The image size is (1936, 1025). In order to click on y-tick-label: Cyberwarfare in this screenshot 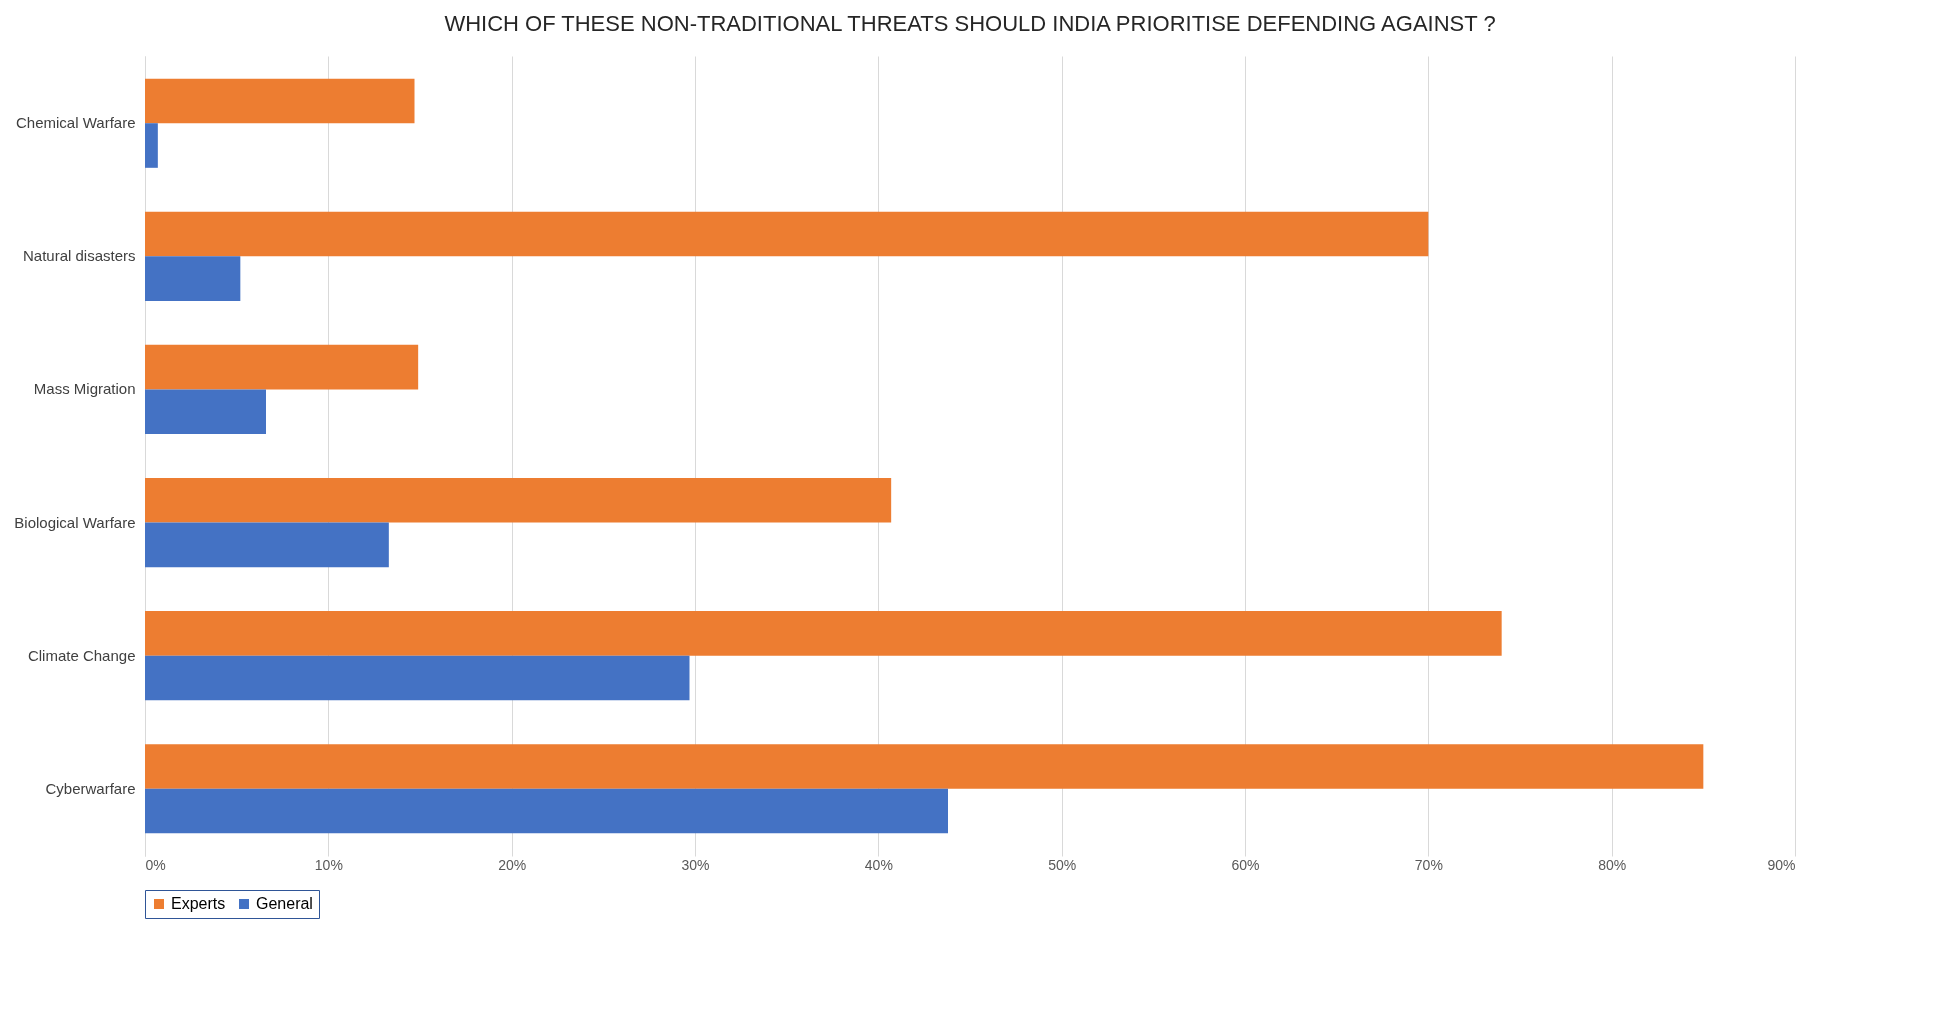, I will do `click(90, 788)`.